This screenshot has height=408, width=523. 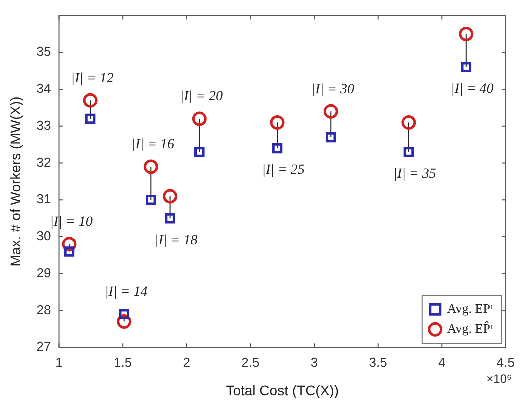 I want to click on annotation: |I| = 25, so click(x=283, y=170).